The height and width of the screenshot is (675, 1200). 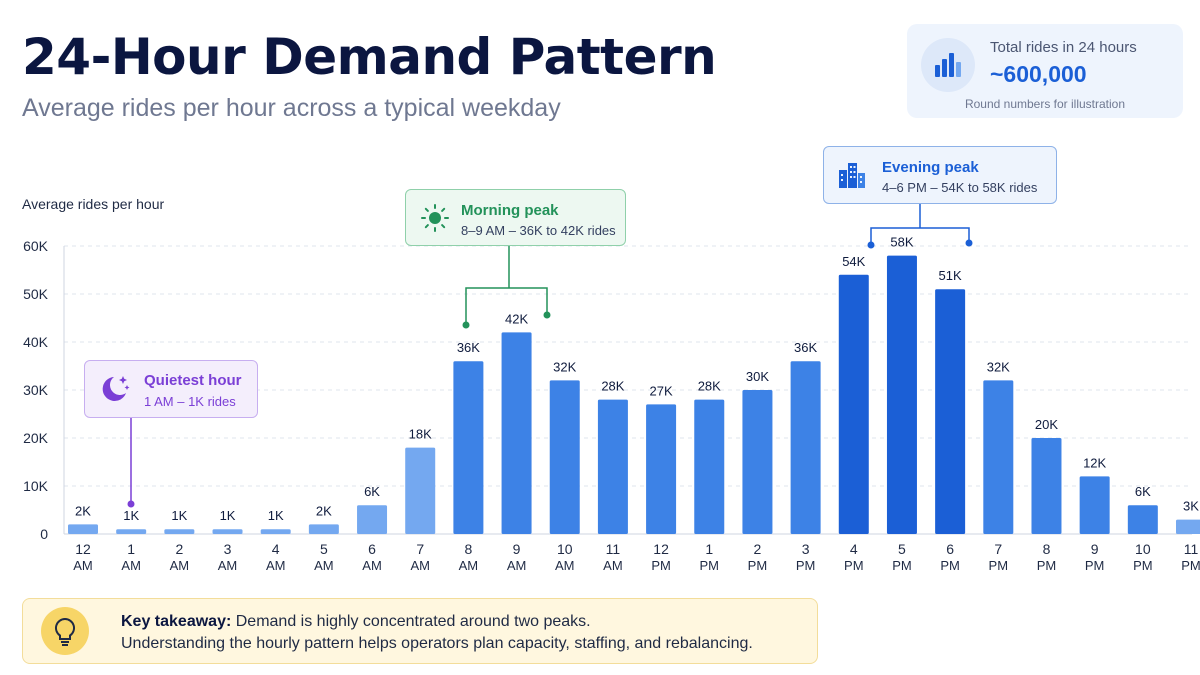 What do you see at coordinates (190, 401) in the screenshot?
I see `quietest-hour-detail: 1 AM – 1K rides` at bounding box center [190, 401].